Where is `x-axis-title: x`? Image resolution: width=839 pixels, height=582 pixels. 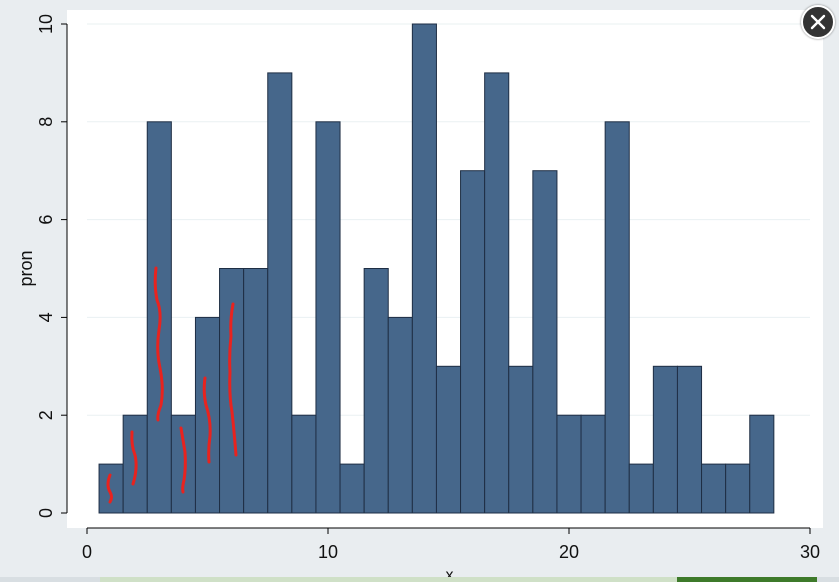
x-axis-title: x is located at coordinates (450, 574).